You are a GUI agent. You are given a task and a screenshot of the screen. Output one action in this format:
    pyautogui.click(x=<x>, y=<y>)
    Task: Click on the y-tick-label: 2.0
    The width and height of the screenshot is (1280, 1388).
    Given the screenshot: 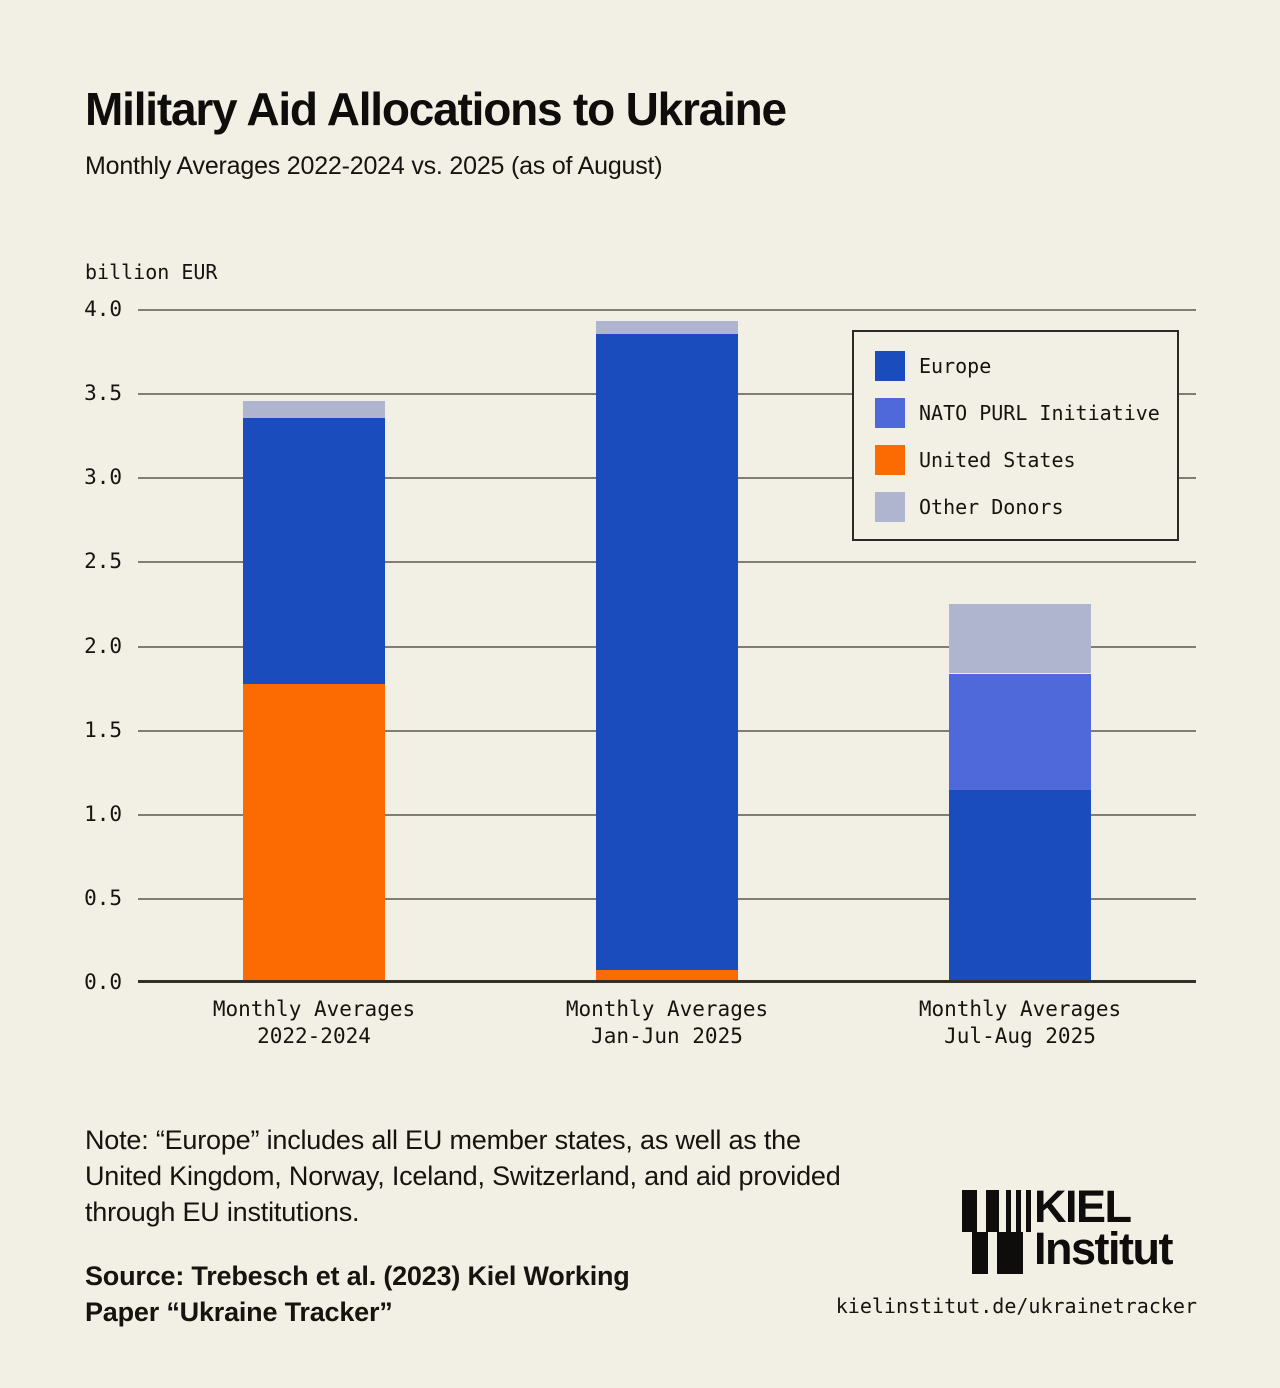 What is the action you would take?
    pyautogui.click(x=103, y=646)
    